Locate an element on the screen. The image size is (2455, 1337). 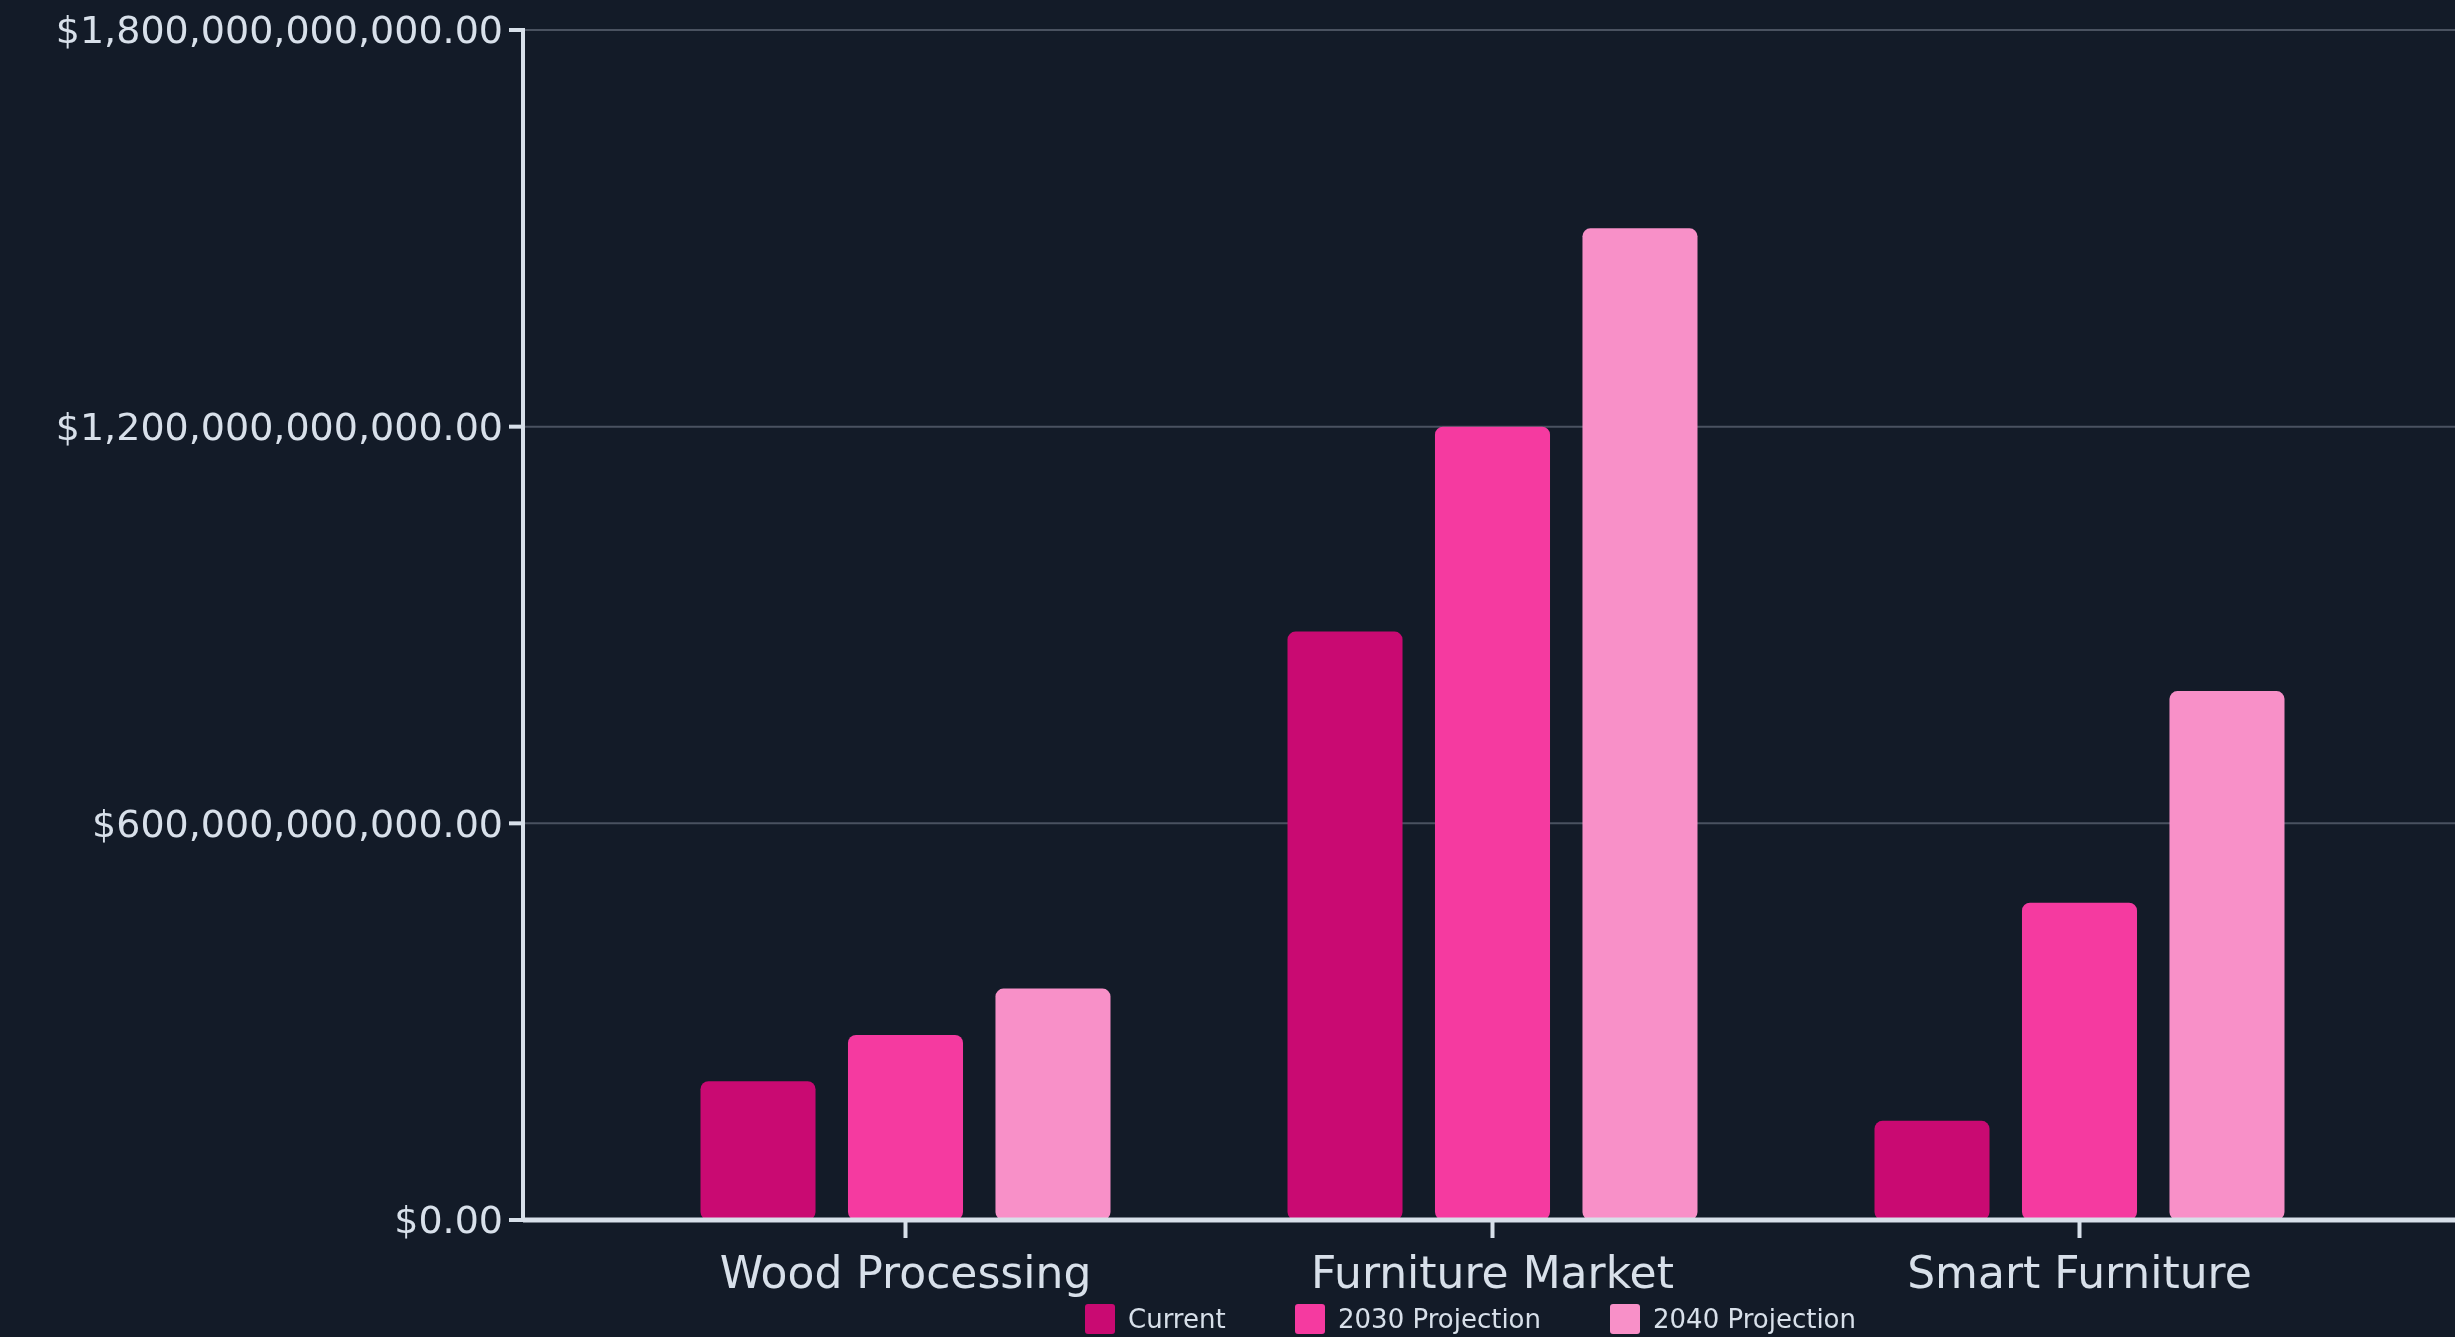
y-tick-label: $1,200,000,000,000.00 is located at coordinates (279, 426).